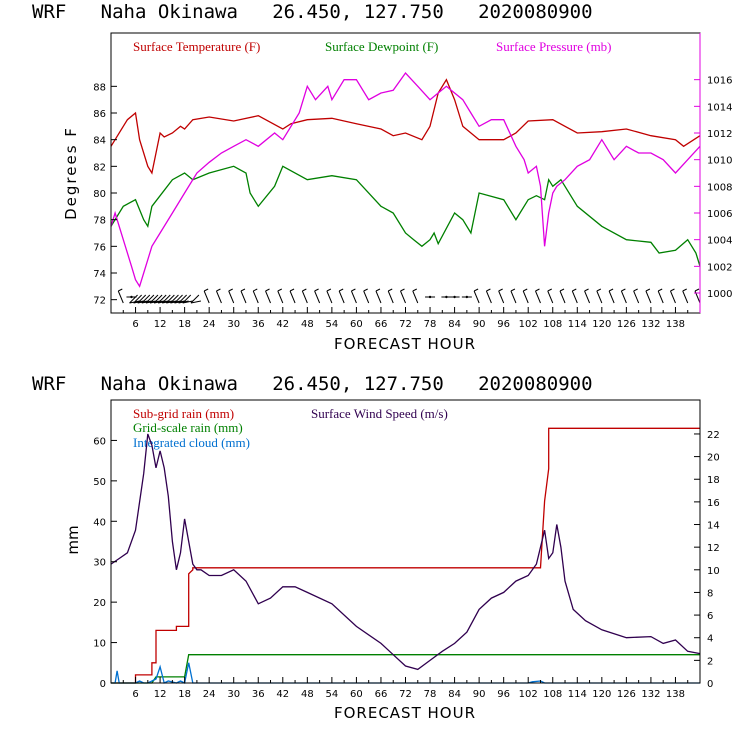 The image size is (740, 740). Describe the element at coordinates (713, 480) in the screenshot. I see `y2-tick-label: 18` at that location.